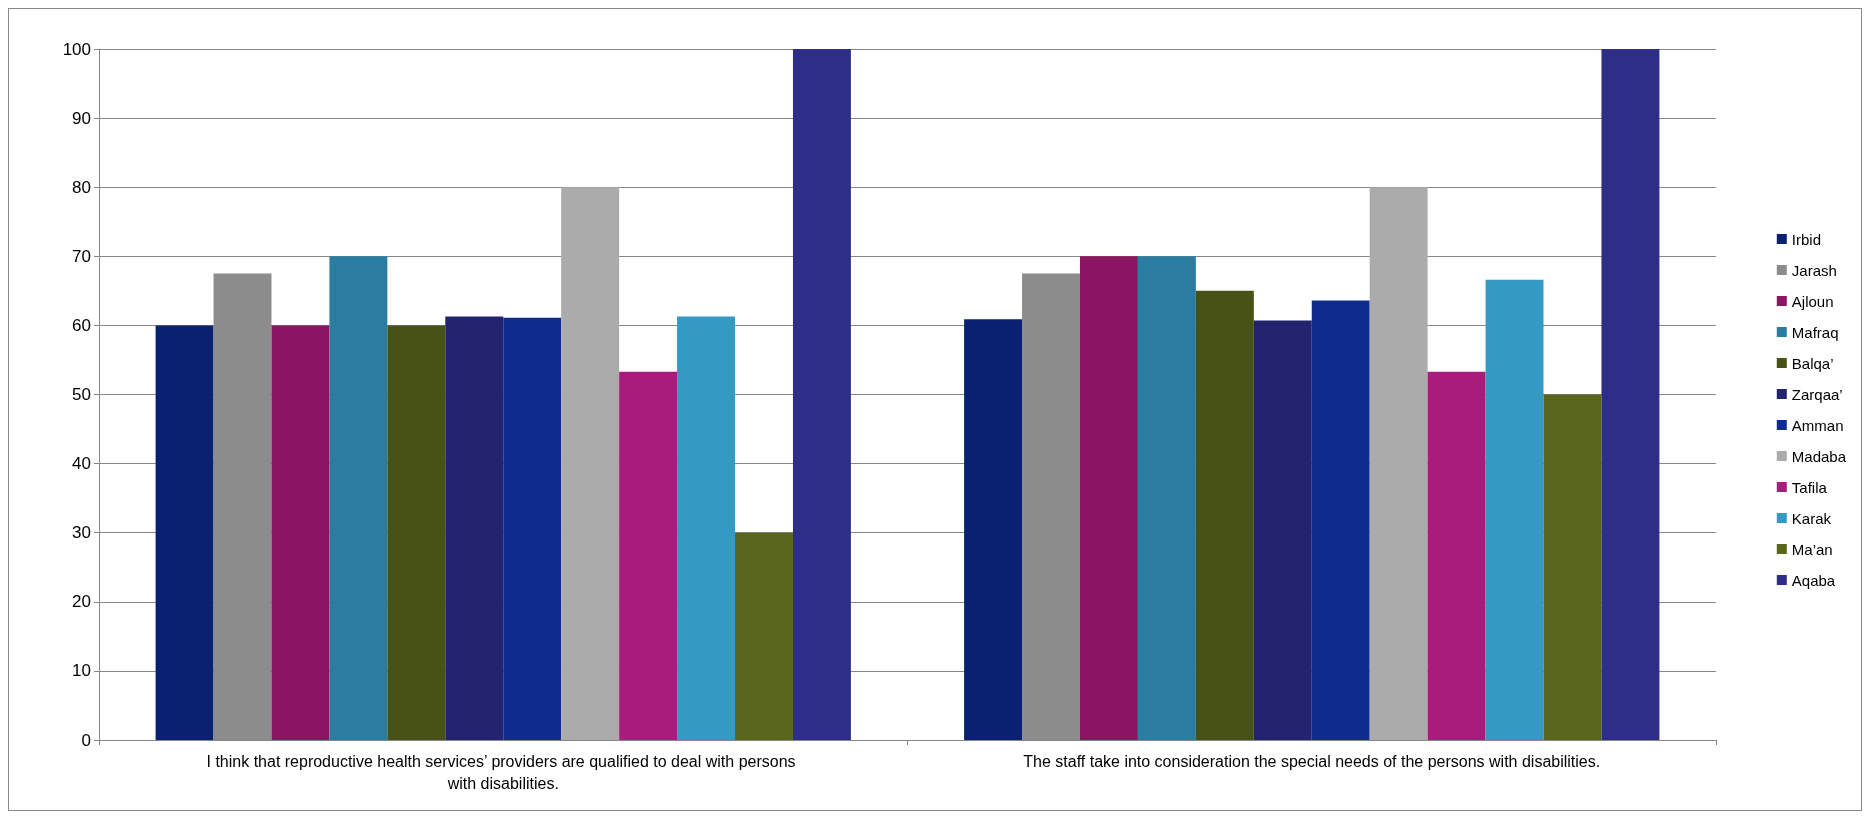 The image size is (1870, 819). What do you see at coordinates (1812, 549) in the screenshot?
I see `legend-label: Ma’an` at bounding box center [1812, 549].